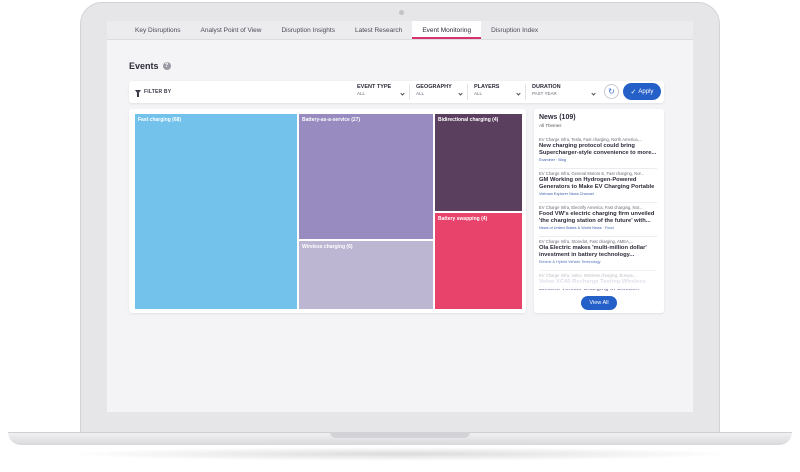 The width and height of the screenshot is (800, 472). I want to click on check-icon: ✓, so click(633, 92).